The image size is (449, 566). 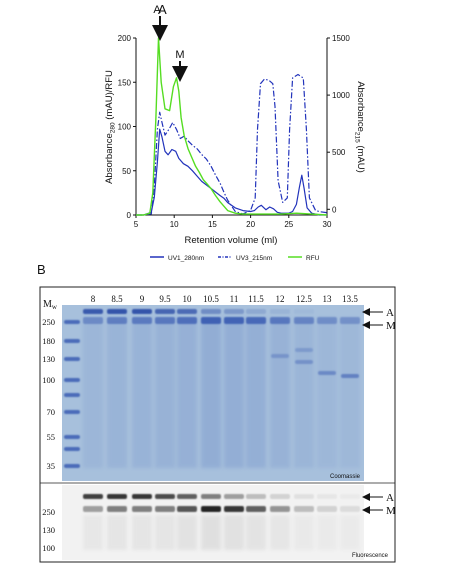 I want to click on coomassie-mw-label: 70, so click(x=51, y=412).